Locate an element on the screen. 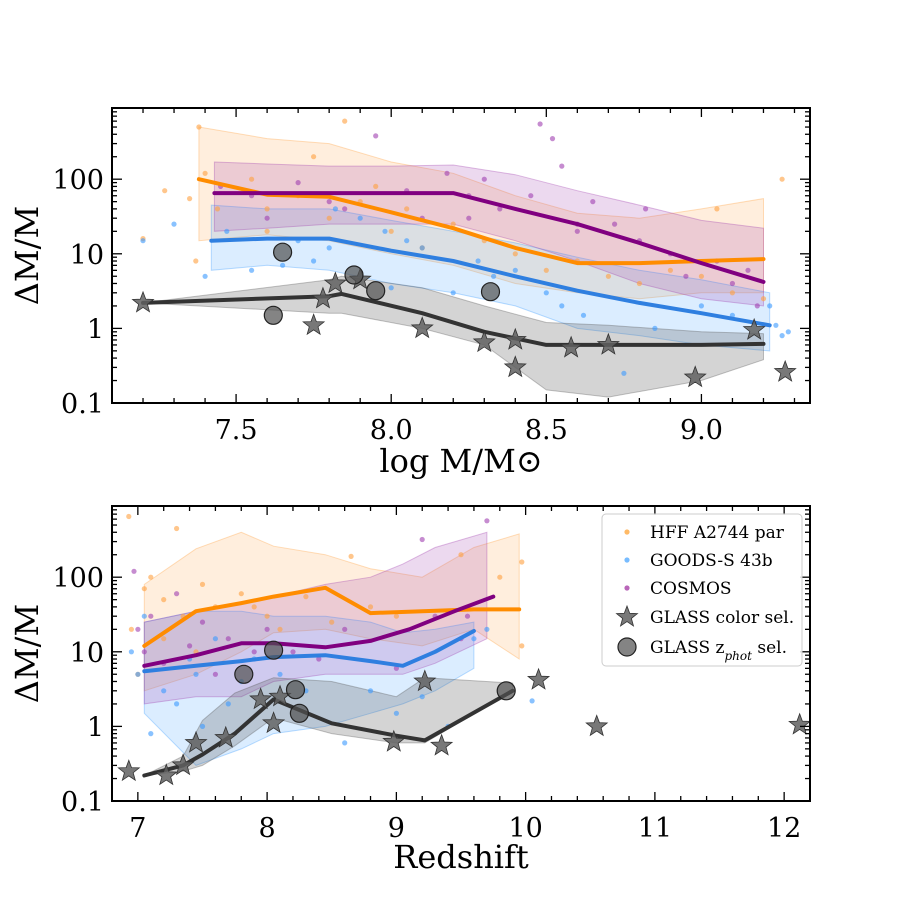 Image resolution: width=900 pixels, height=900 pixels. legend-label-subscript: phot is located at coordinates (739, 656).